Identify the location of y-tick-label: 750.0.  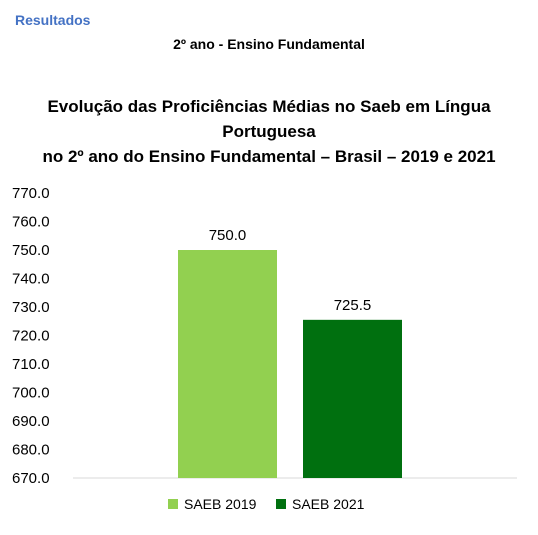
(31, 250).